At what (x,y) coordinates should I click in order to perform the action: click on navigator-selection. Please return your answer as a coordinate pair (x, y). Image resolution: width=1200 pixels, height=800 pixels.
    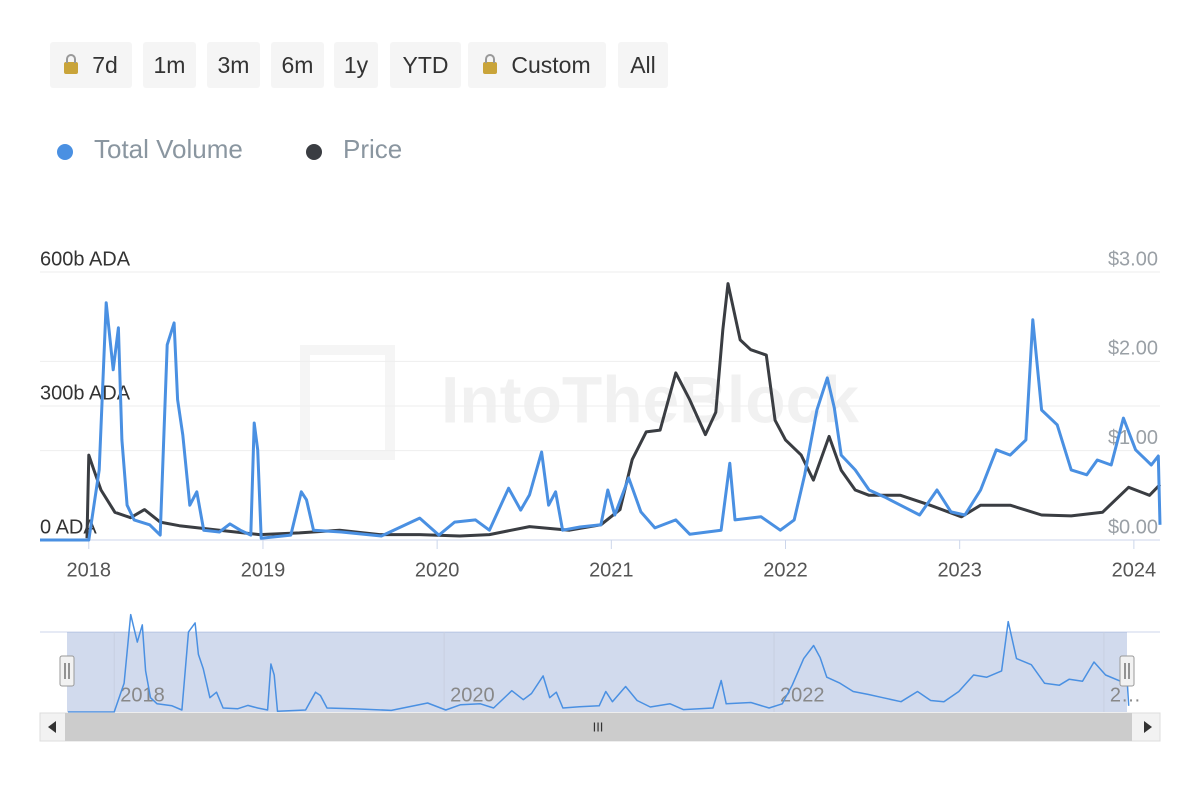
    Looking at the image, I should click on (597, 672).